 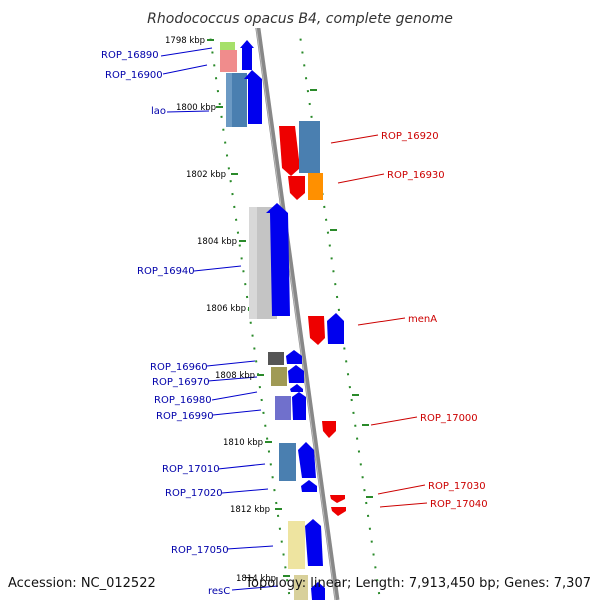 I want to click on gene-block-rop16890, so click(x=227, y=46).